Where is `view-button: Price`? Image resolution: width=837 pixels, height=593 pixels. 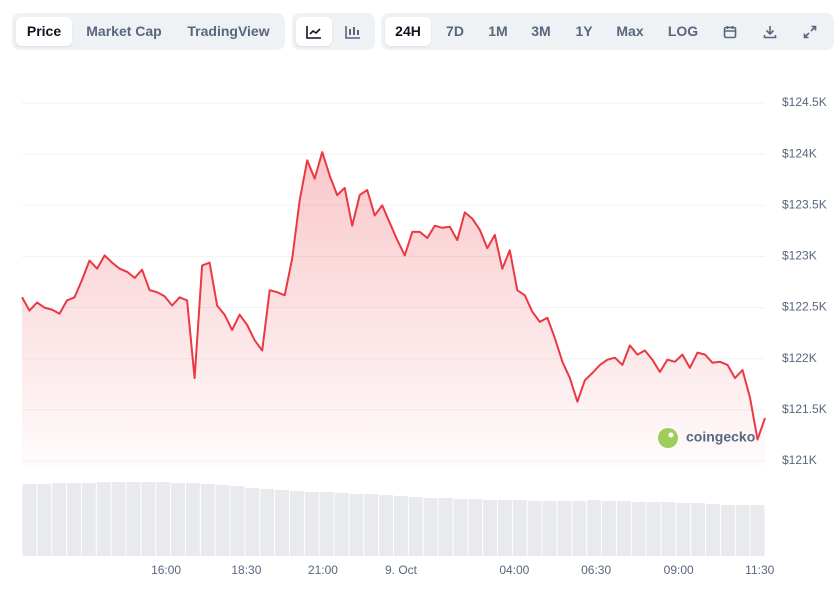
view-button: Price is located at coordinates (44, 31).